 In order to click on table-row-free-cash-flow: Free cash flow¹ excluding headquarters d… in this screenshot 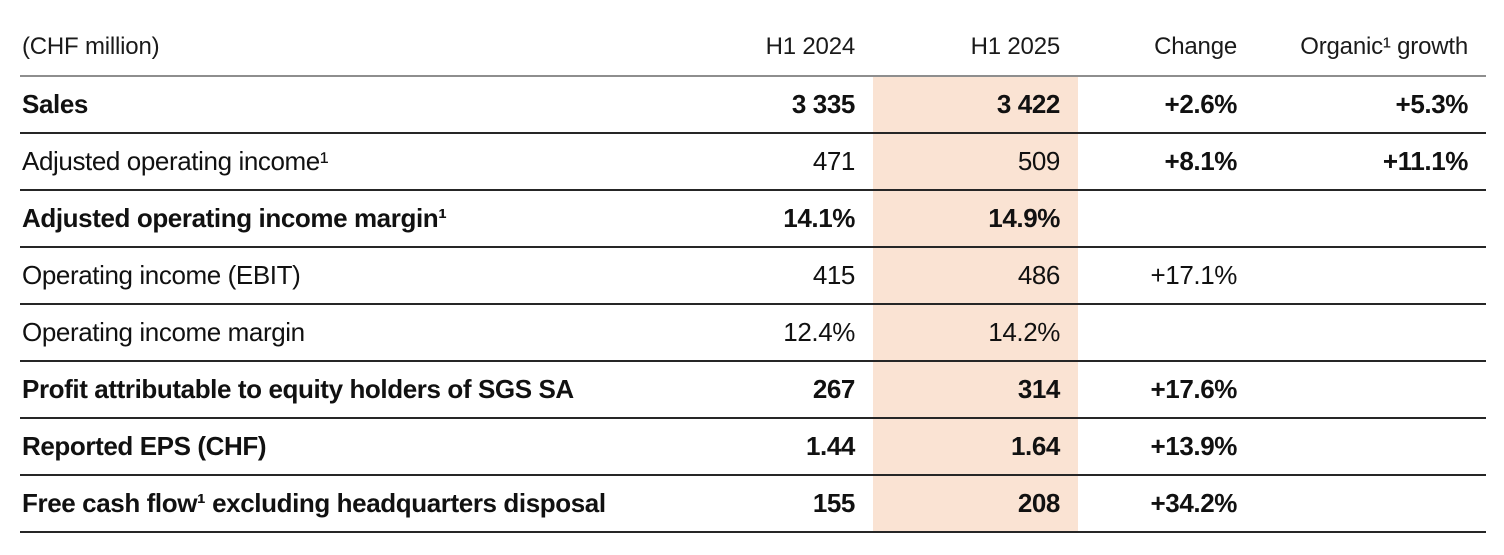, I will do `click(753, 504)`.